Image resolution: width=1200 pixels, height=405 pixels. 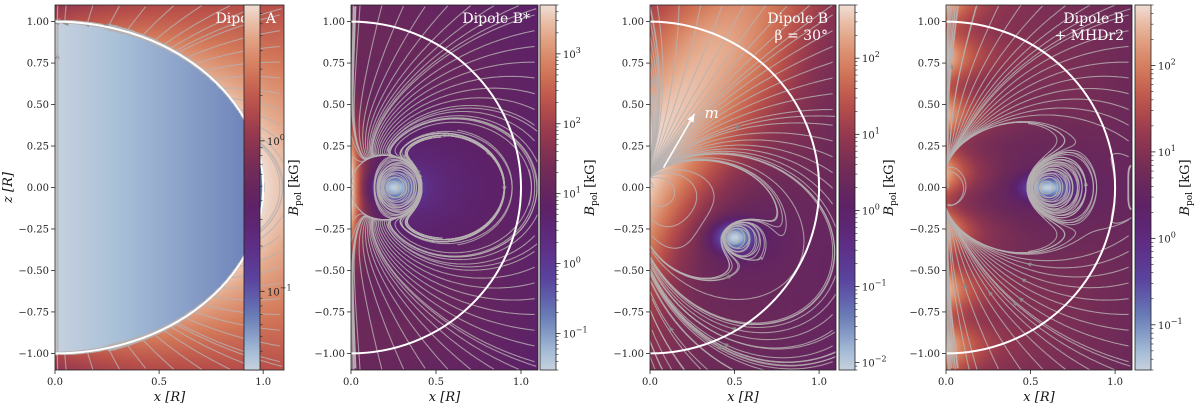 I want to click on colorbar-2: 10³ 10² 10¹ 10⁰ 10⁻¹ Bpol [kG], so click(x=569, y=187).